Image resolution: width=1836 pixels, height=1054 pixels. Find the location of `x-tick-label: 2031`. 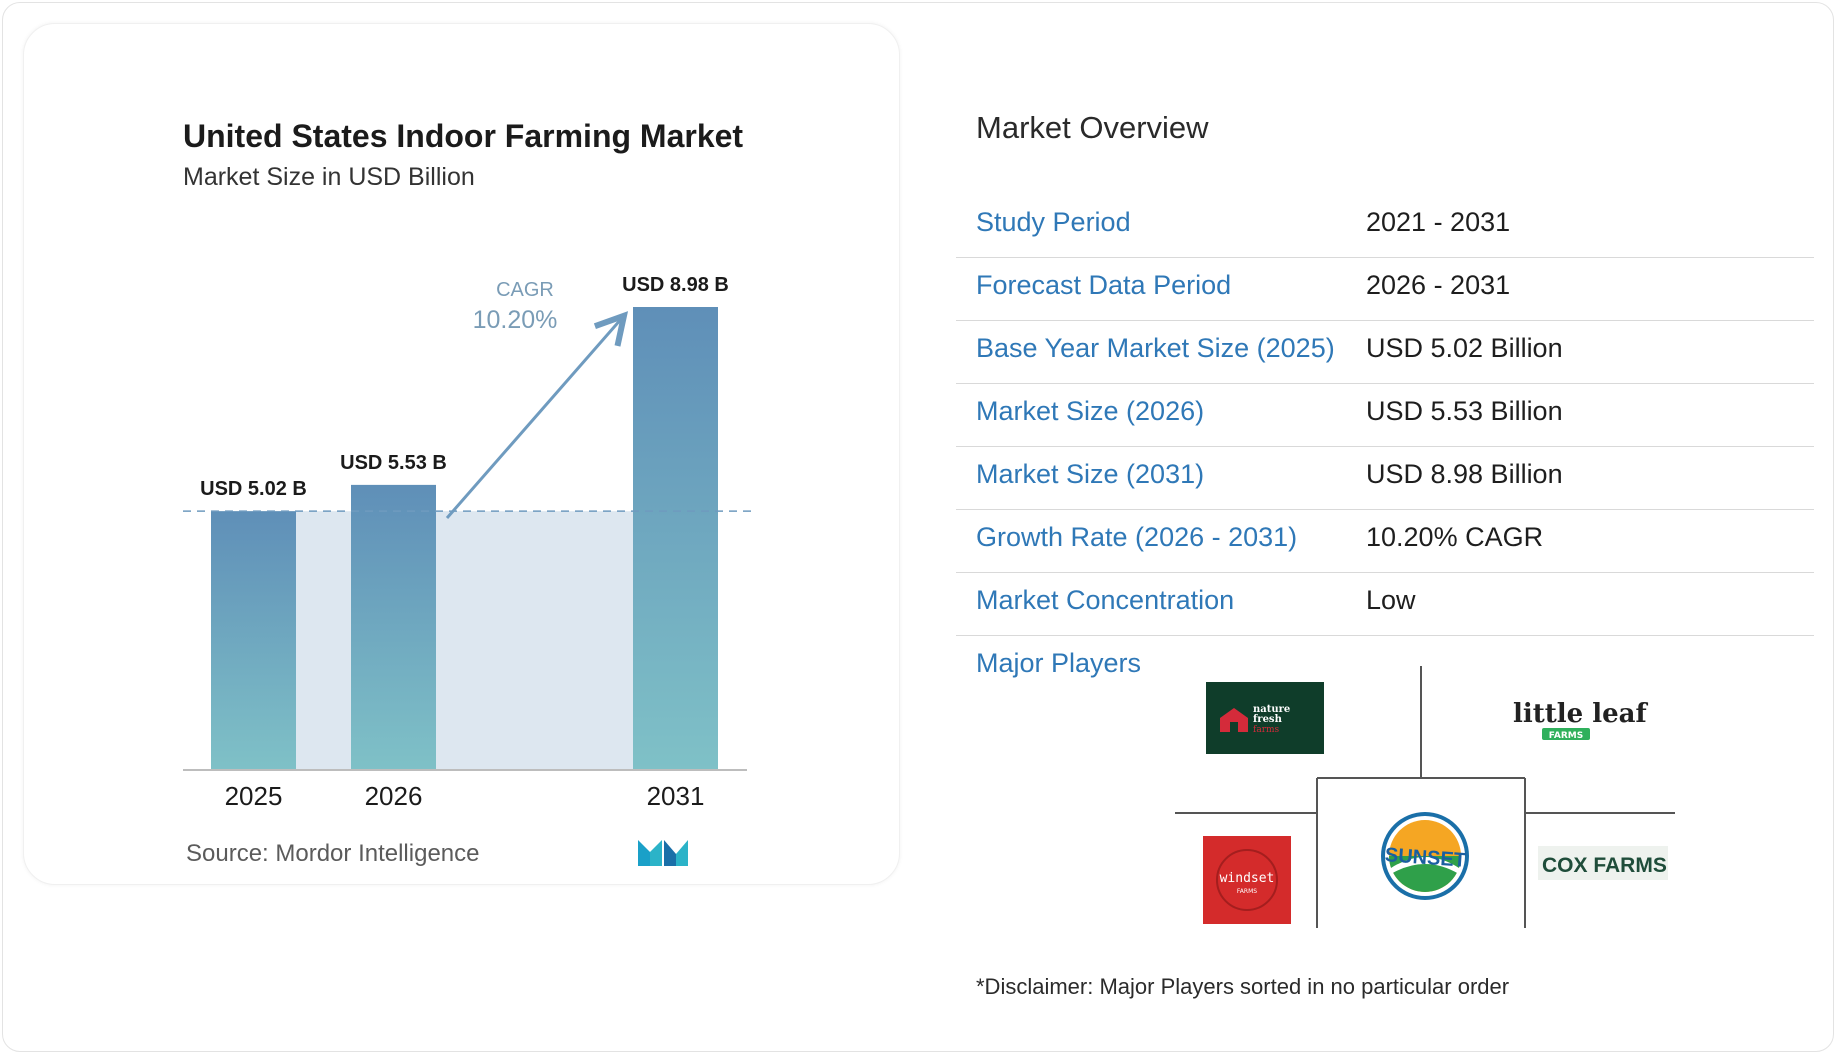

x-tick-label: 2031 is located at coordinates (676, 796).